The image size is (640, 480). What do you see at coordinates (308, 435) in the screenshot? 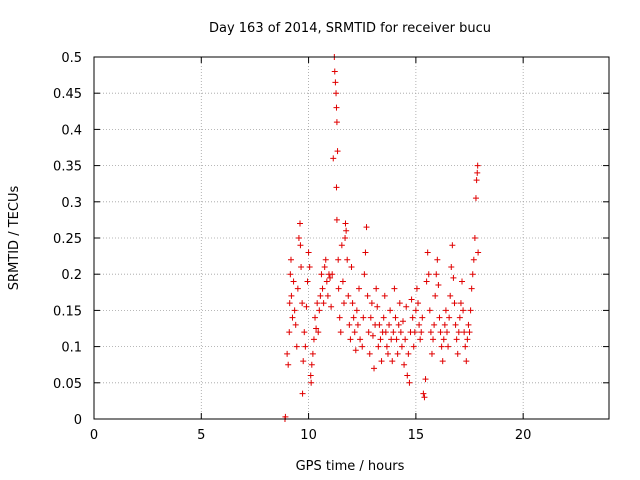
I see `x-tick-label: 10` at bounding box center [308, 435].